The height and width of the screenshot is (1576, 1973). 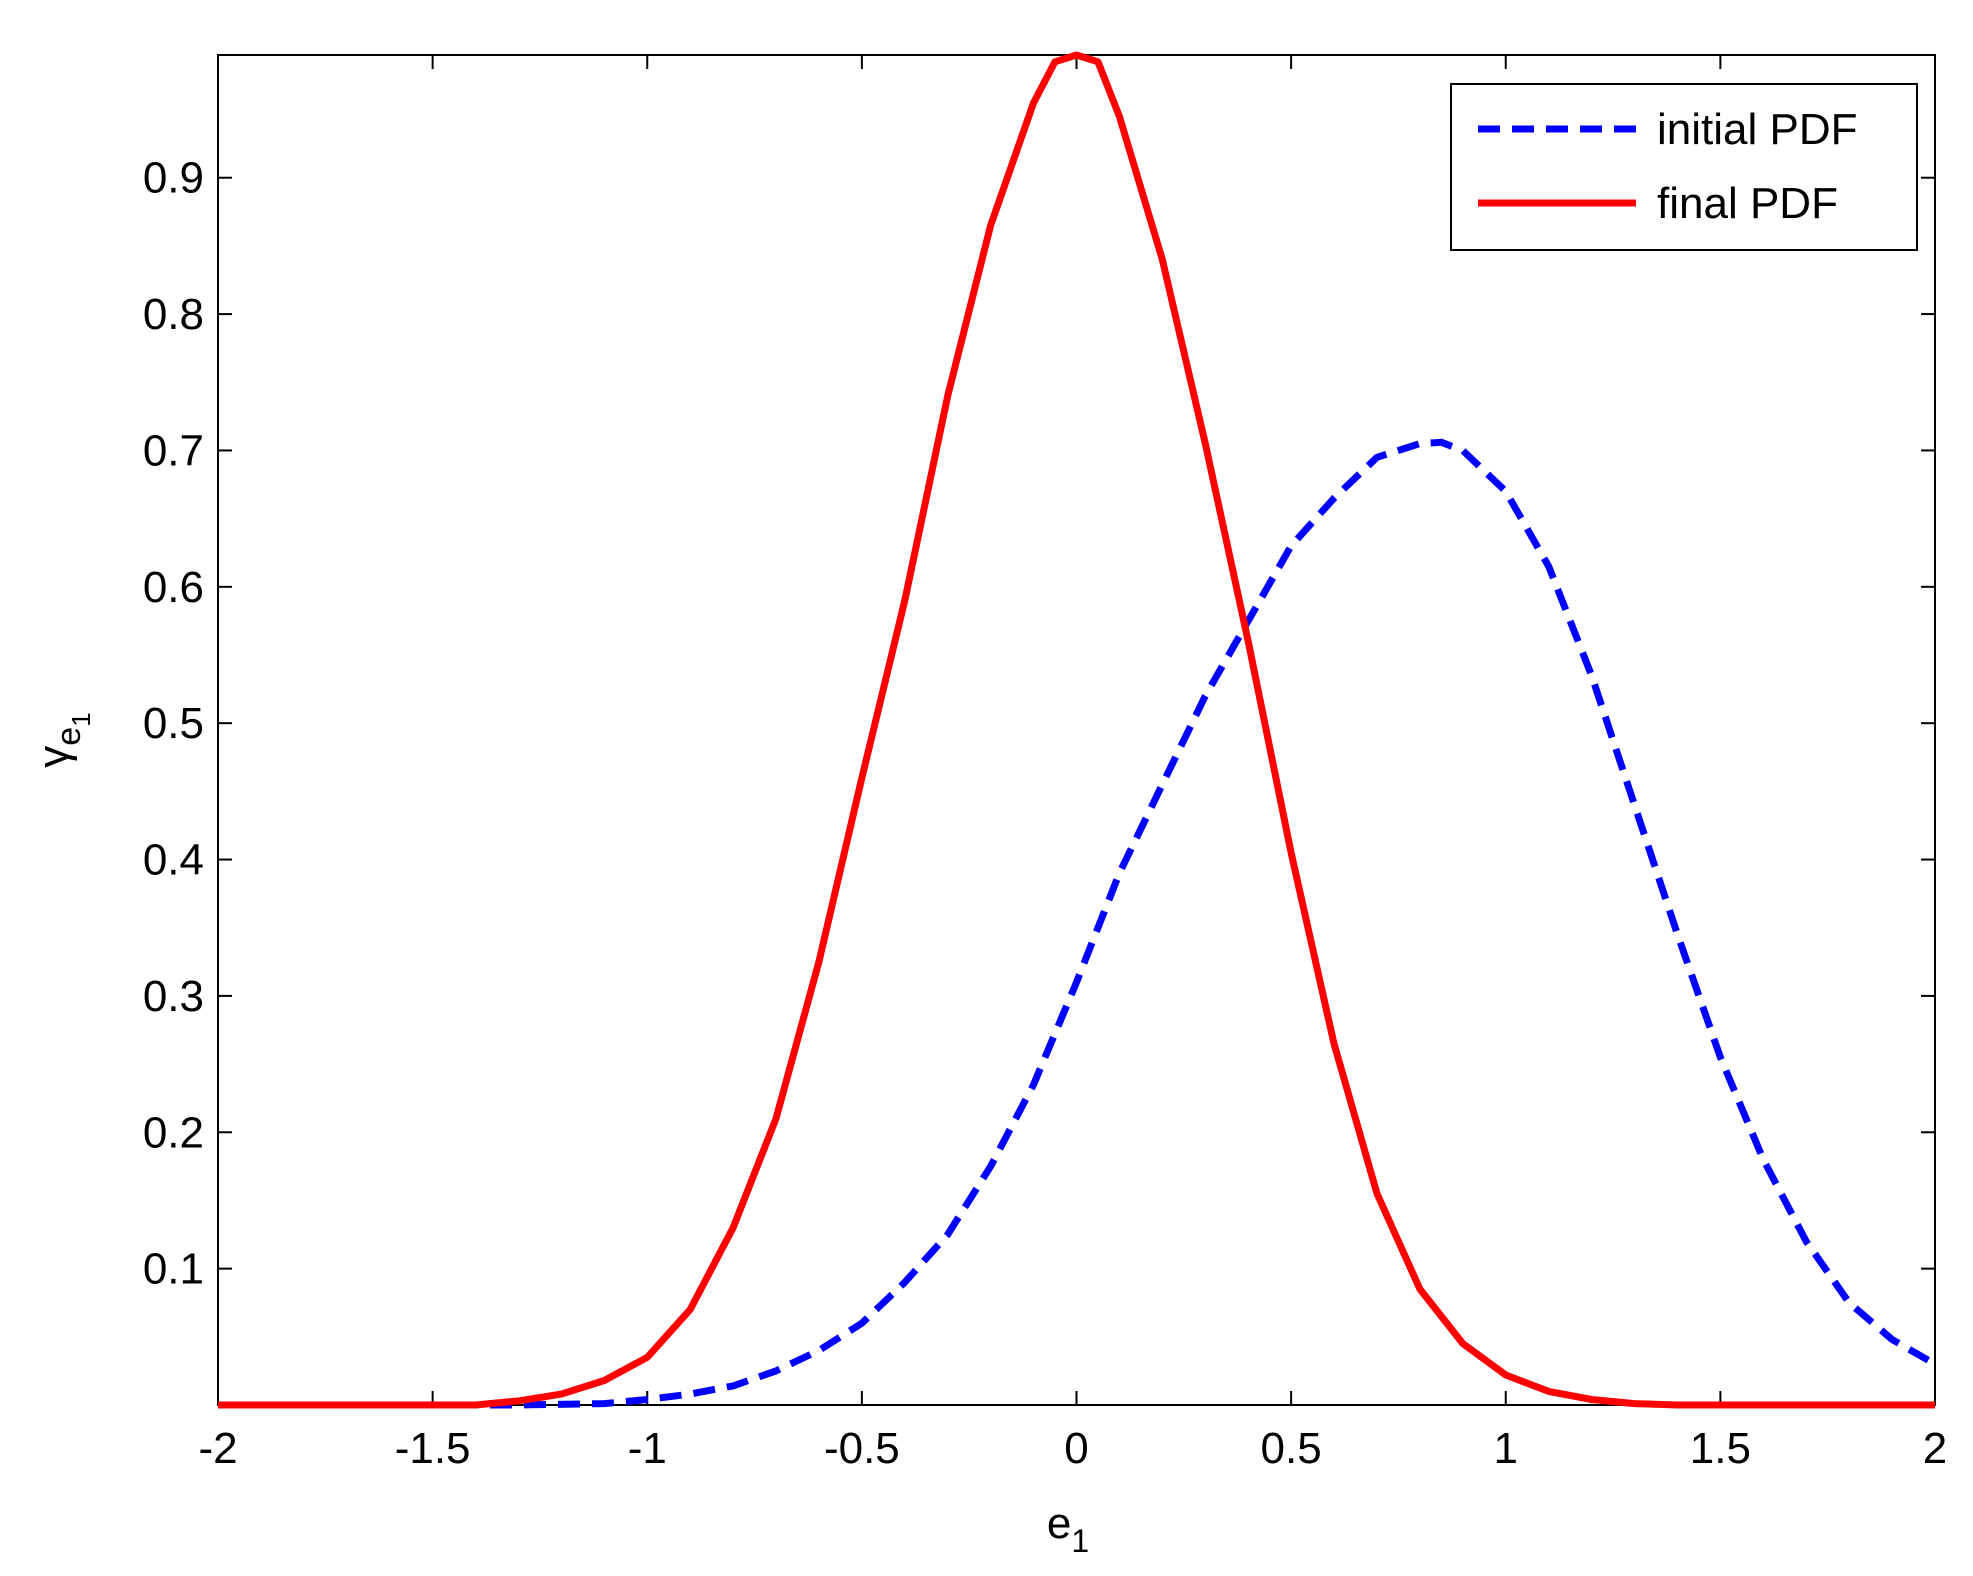 I want to click on y-tick-label: 0.8, so click(x=173, y=314).